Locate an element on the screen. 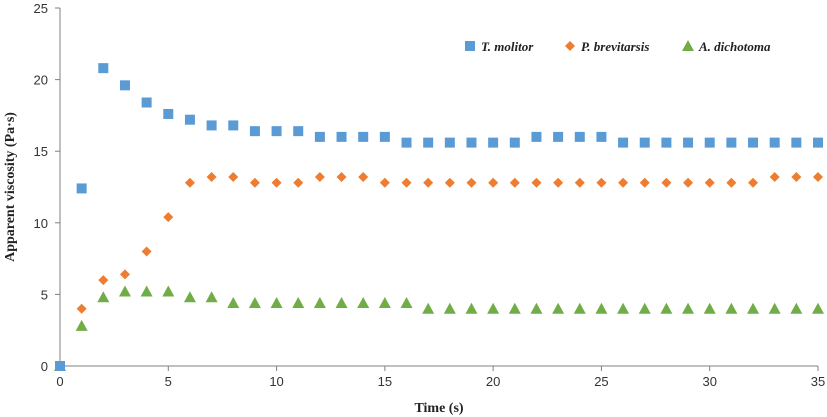 The image size is (827, 417). legend-label-a-dichotoma: A. dichotoma is located at coordinates (734, 46).